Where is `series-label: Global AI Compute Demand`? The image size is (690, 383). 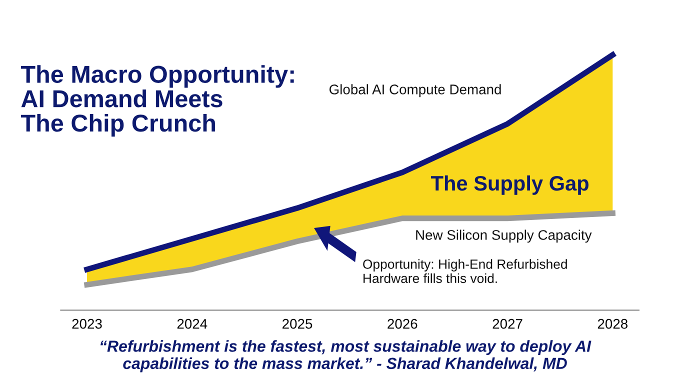 series-label: Global AI Compute Demand is located at coordinates (415, 91).